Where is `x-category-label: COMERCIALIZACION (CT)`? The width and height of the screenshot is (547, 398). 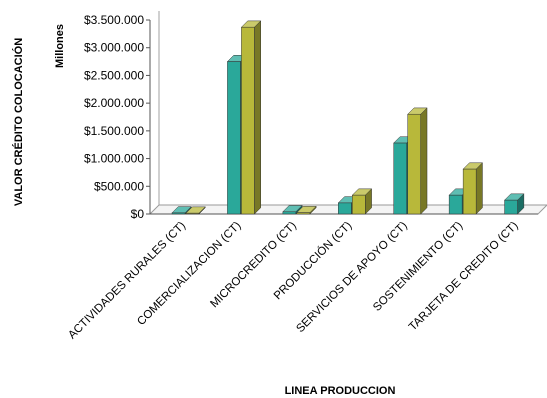 x-category-label: COMERCIALIZACION (CT) is located at coordinates (189, 274).